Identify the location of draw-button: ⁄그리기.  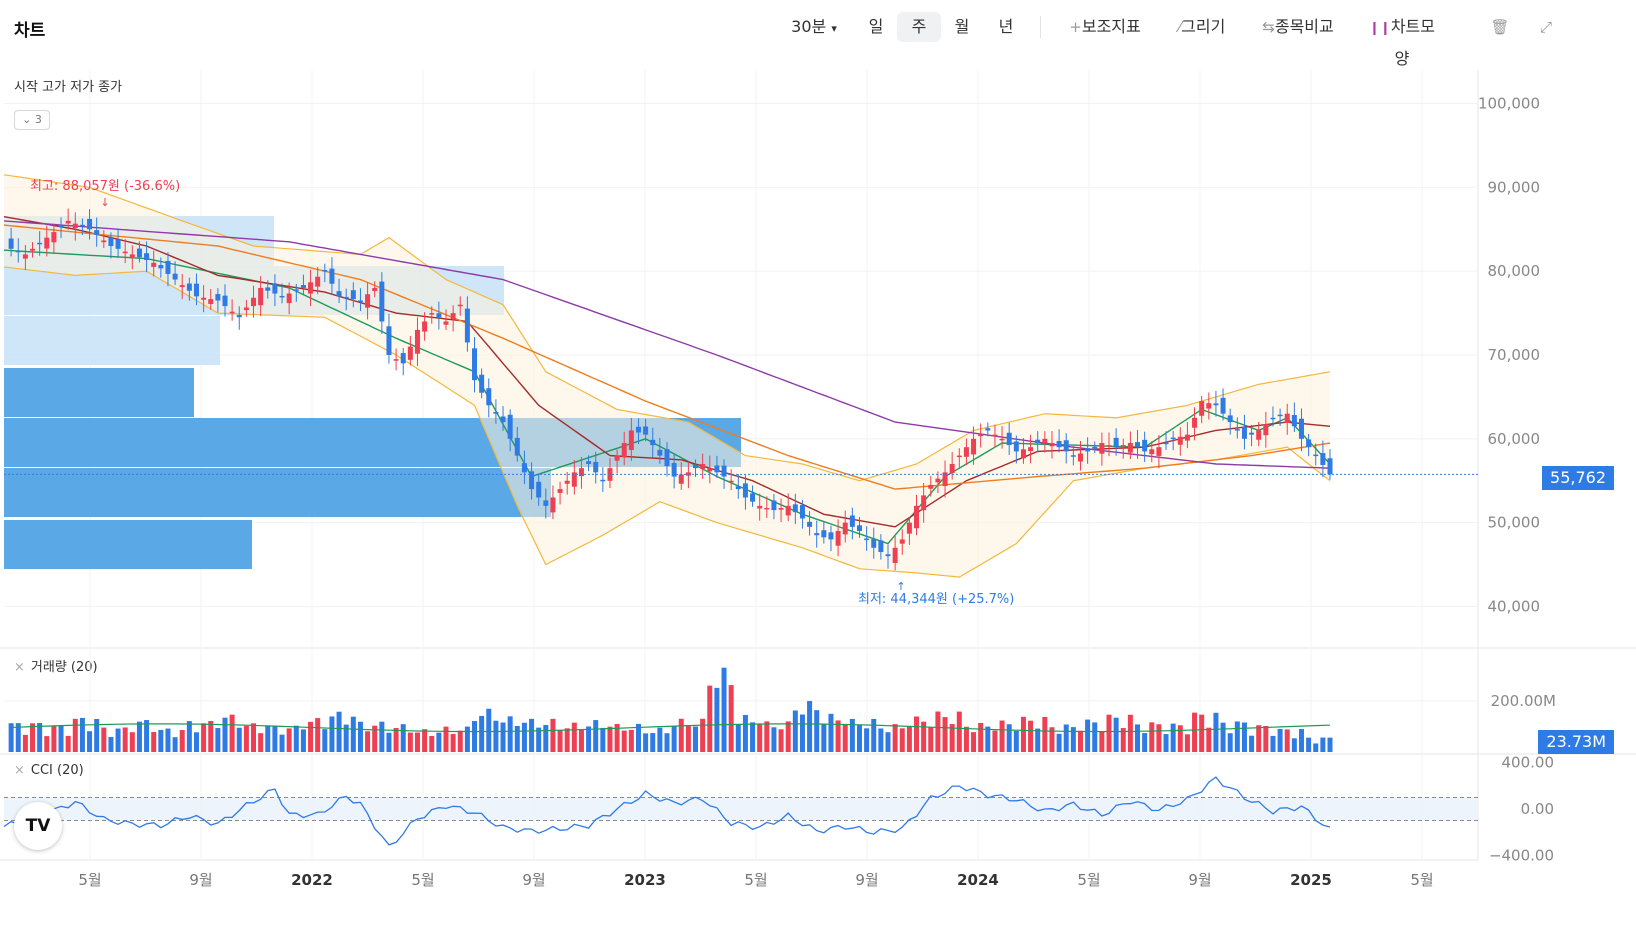
(1202, 27).